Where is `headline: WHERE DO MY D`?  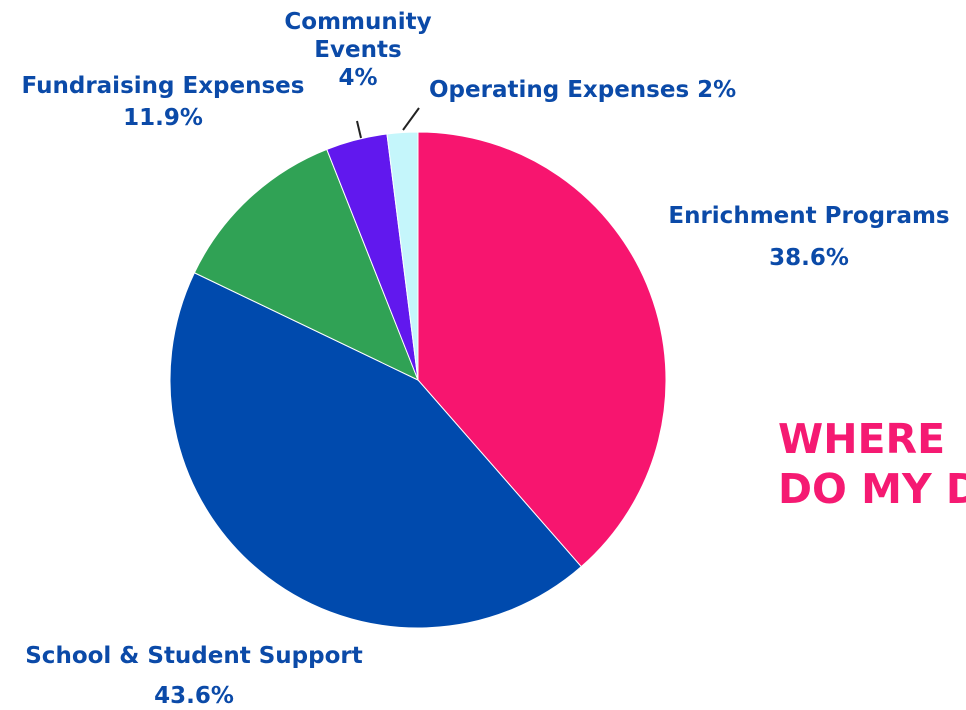
headline: WHERE DO MY D is located at coordinates (872, 464).